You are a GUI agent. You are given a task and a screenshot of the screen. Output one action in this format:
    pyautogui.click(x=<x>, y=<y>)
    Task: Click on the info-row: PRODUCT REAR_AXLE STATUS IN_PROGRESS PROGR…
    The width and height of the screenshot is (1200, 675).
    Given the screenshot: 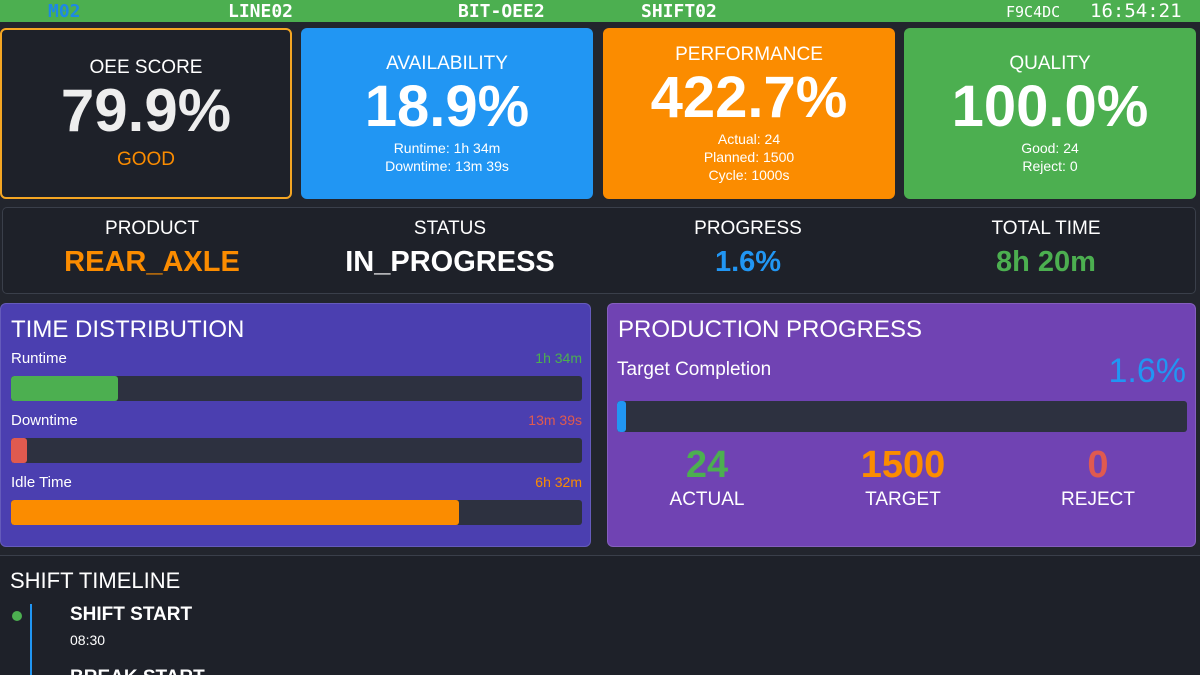 What is the action you would take?
    pyautogui.click(x=599, y=250)
    